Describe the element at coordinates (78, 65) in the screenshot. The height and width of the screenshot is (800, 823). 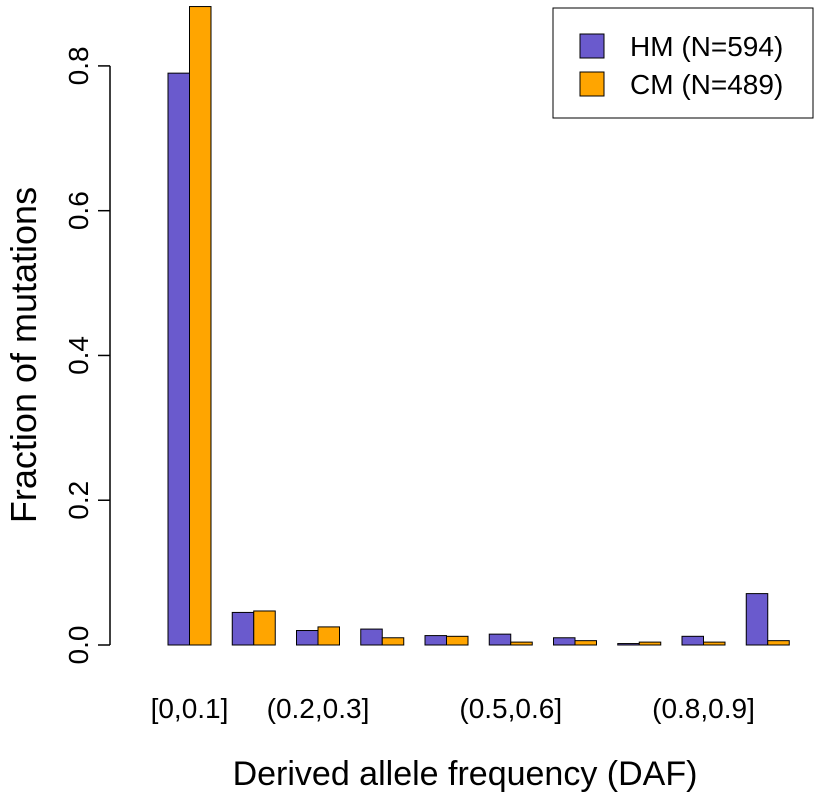
I see `y-tick-label: 0.8` at that location.